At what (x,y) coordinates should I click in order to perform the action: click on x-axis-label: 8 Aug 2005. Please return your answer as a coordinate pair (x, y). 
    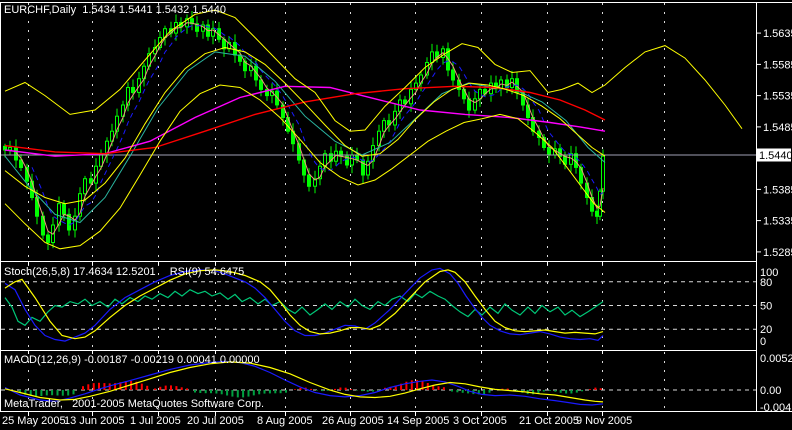
    Looking at the image, I should click on (285, 421).